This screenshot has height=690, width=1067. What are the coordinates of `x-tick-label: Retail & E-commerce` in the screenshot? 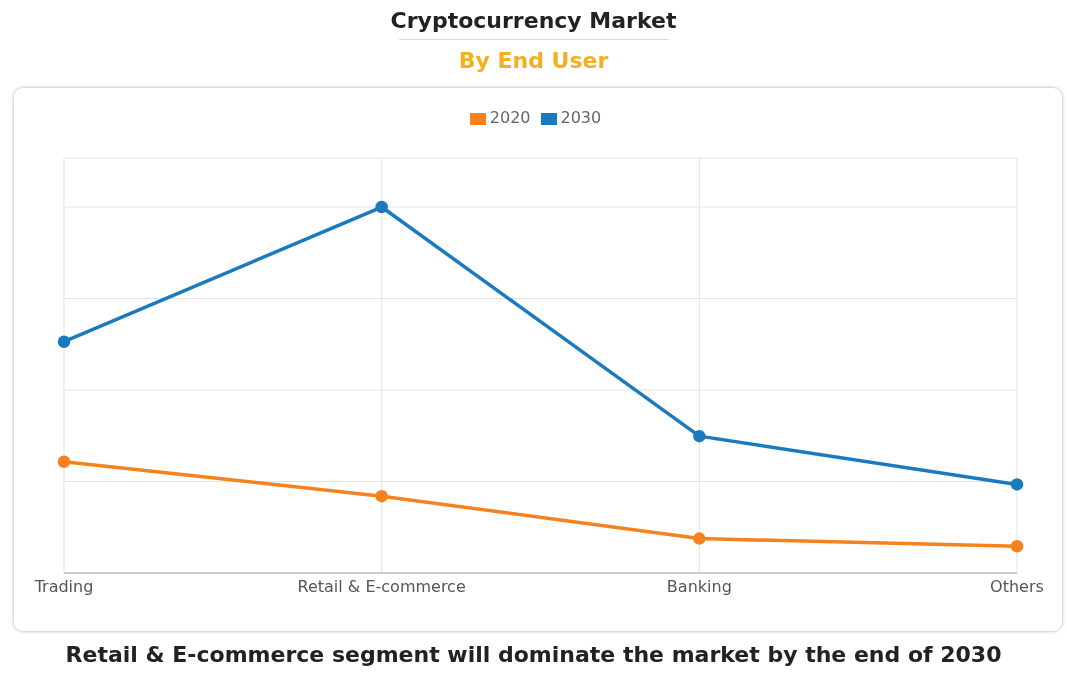 It's located at (381, 587).